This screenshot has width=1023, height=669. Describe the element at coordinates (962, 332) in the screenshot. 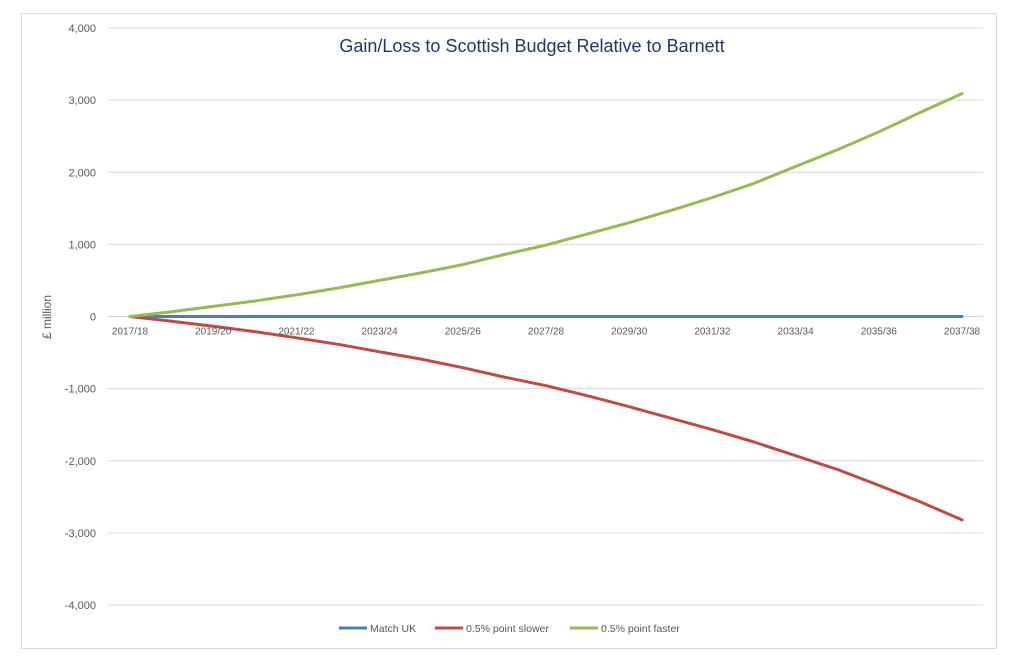

I see `x-tick-label: 2037/38` at that location.